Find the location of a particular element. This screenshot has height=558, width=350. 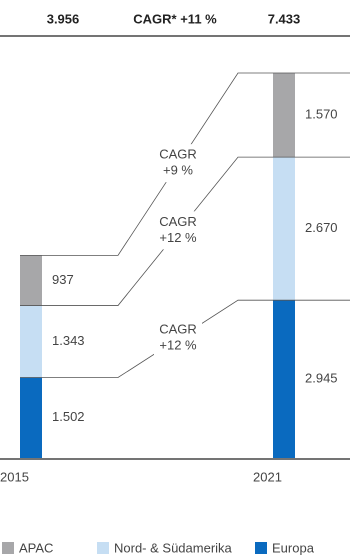

cagr-annotation: +9 % is located at coordinates (178, 170).